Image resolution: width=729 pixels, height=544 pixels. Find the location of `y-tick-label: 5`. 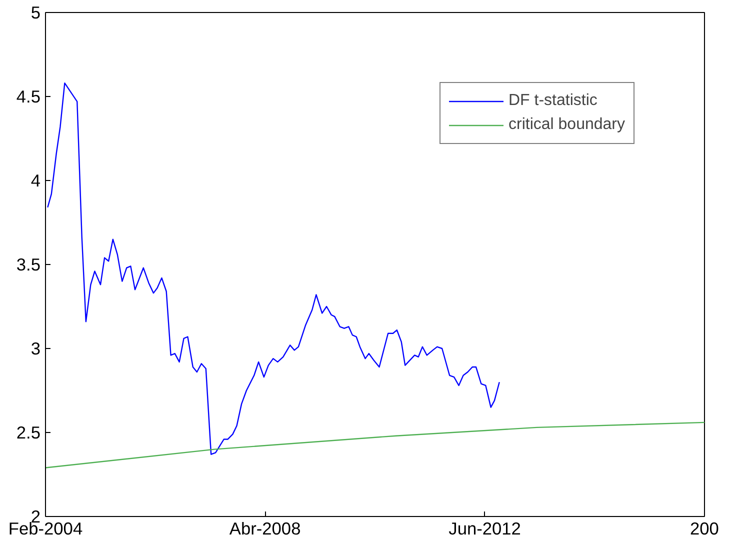

y-tick-label: 5 is located at coordinates (35, 12).